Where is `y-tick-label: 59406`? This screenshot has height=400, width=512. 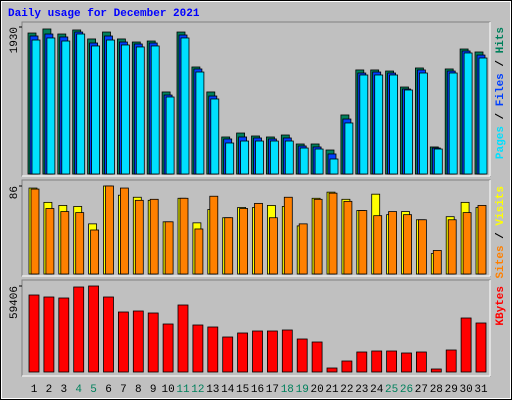
y-tick-label: 59406 is located at coordinates (15, 302).